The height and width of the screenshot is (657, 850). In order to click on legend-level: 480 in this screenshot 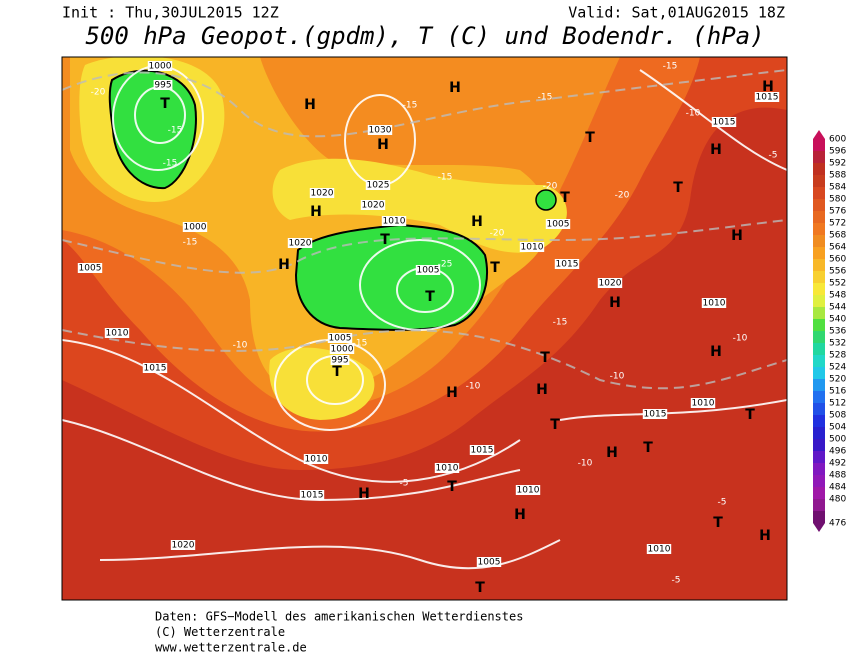, I will do `click(837, 500)`.